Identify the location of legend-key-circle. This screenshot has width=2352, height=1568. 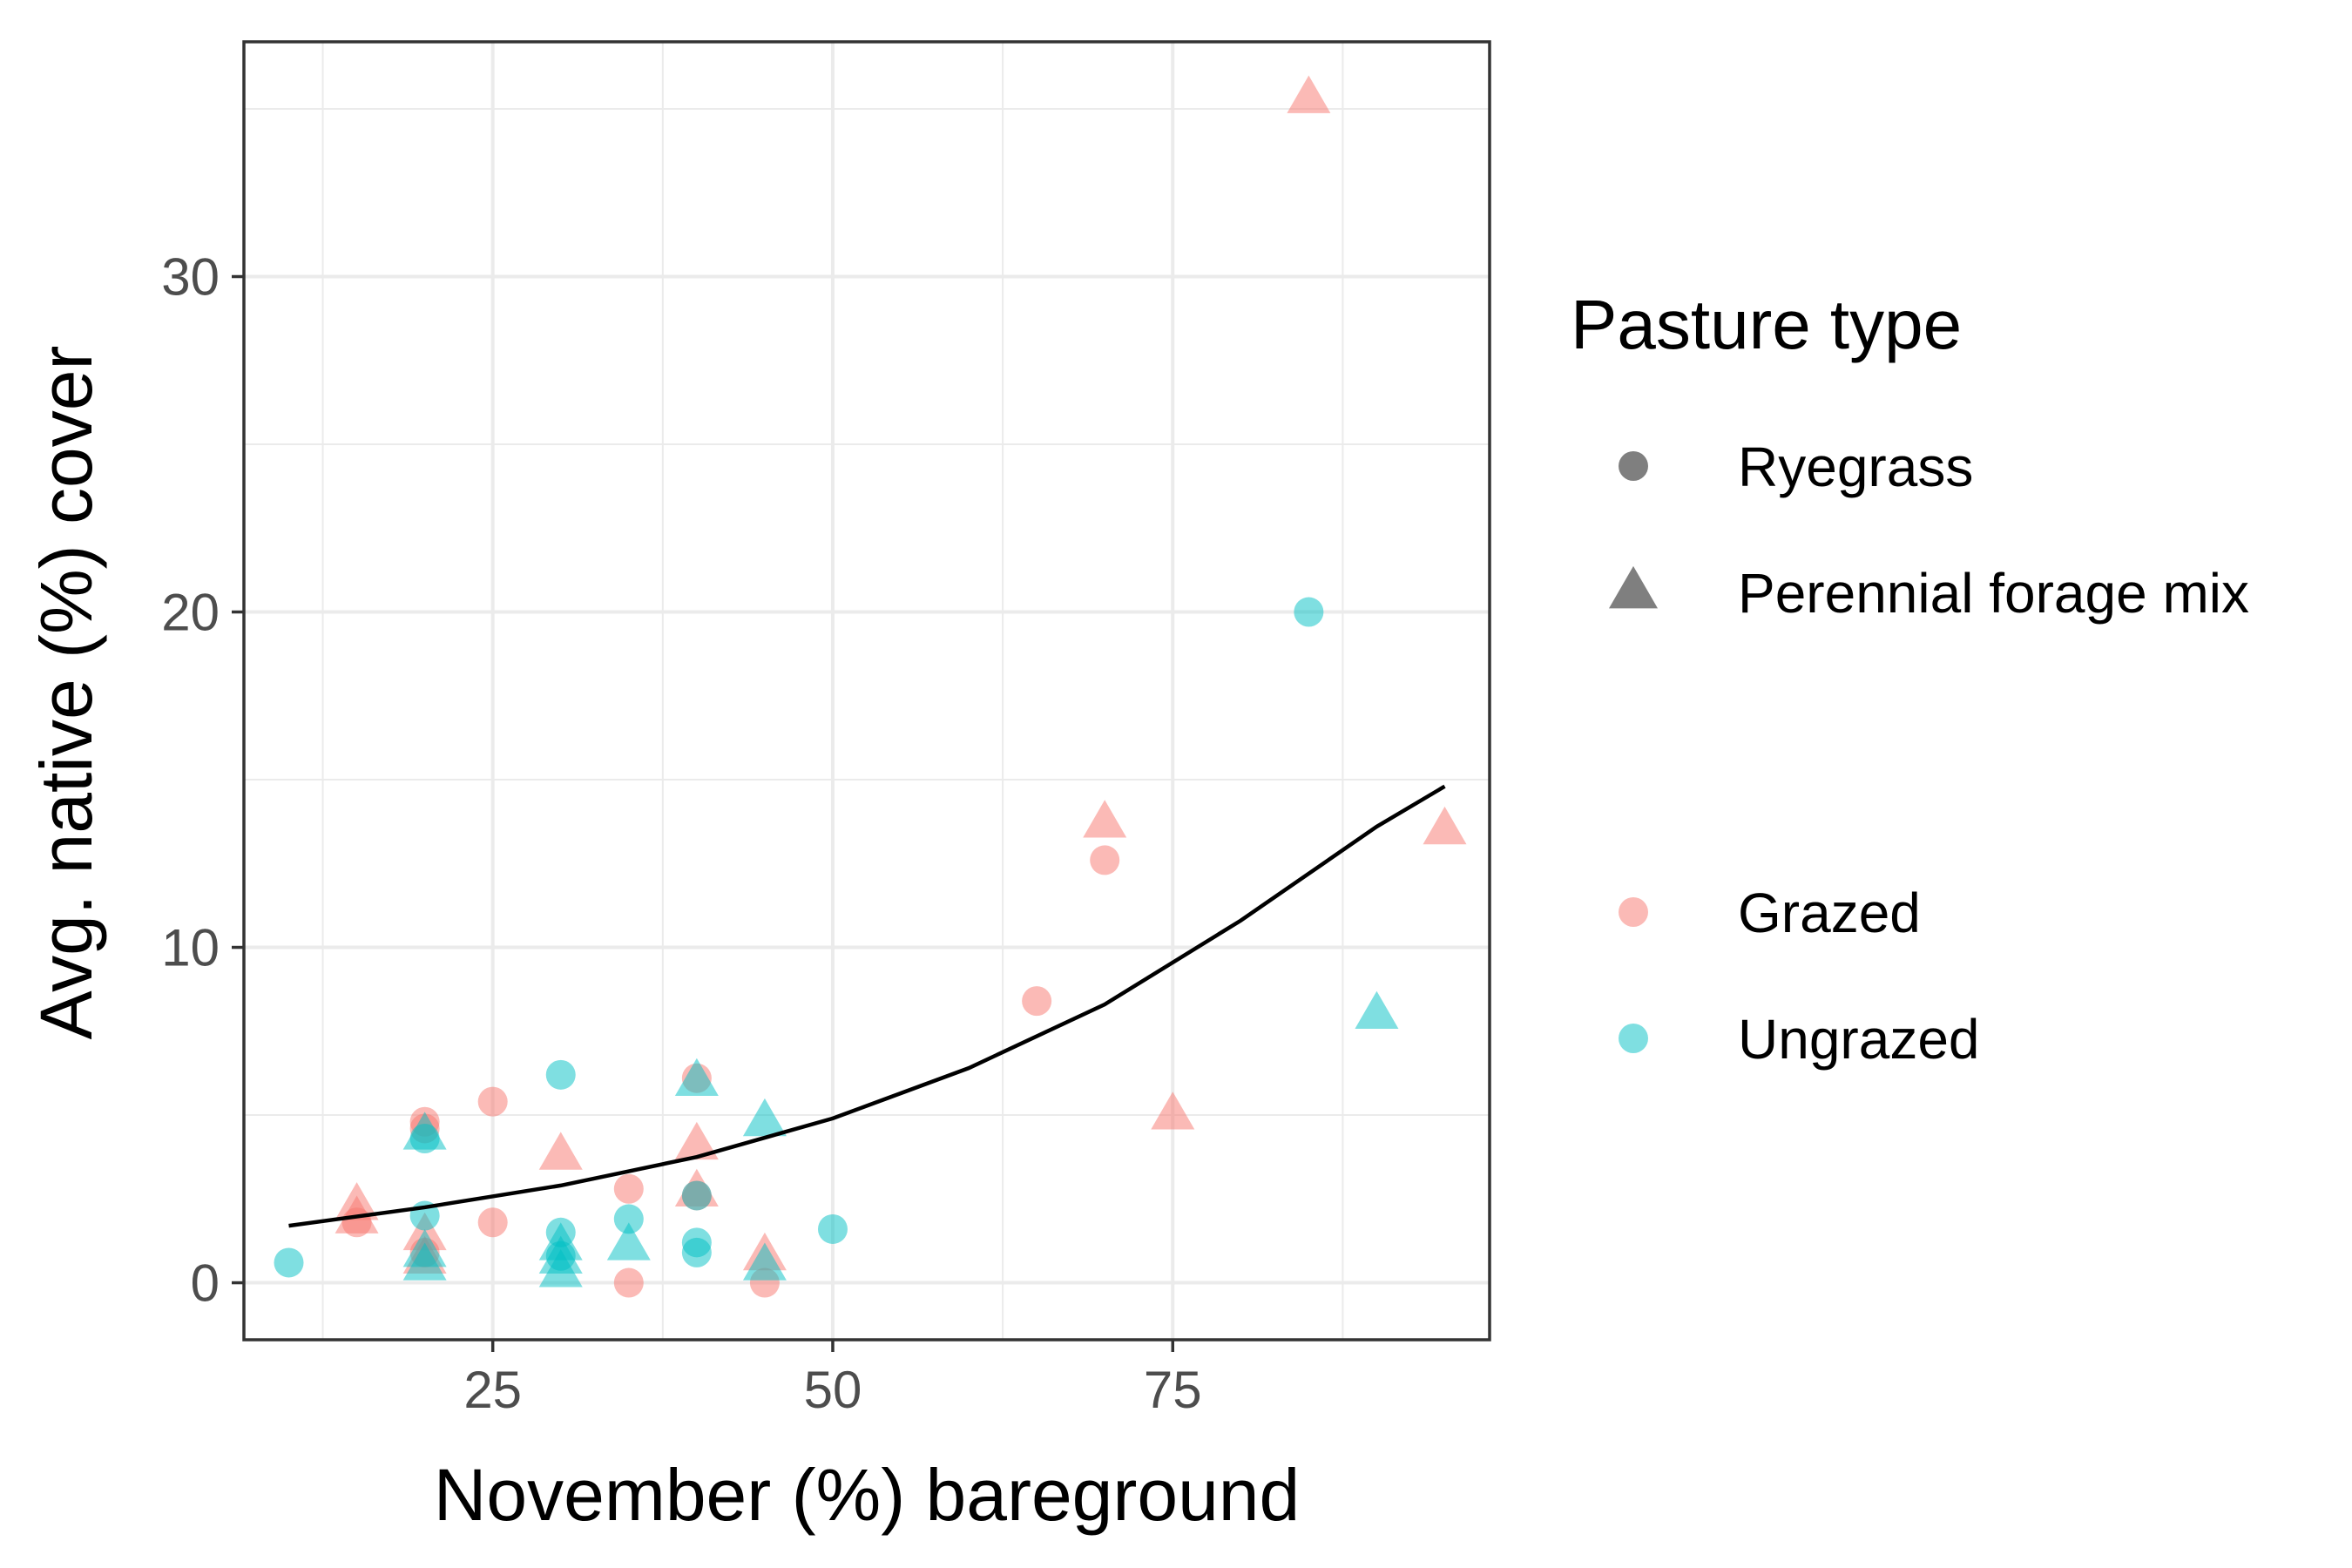
(1634, 466).